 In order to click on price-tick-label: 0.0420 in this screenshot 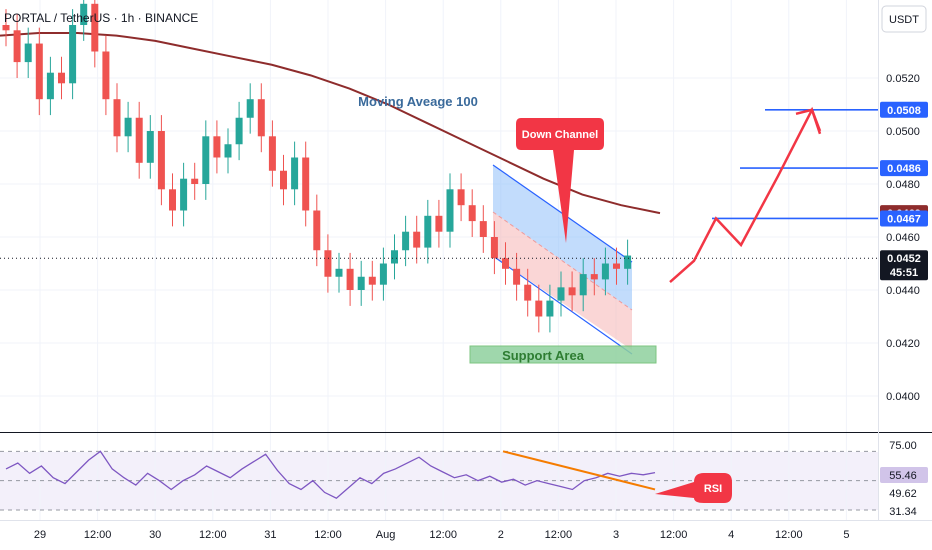, I will do `click(903, 344)`.